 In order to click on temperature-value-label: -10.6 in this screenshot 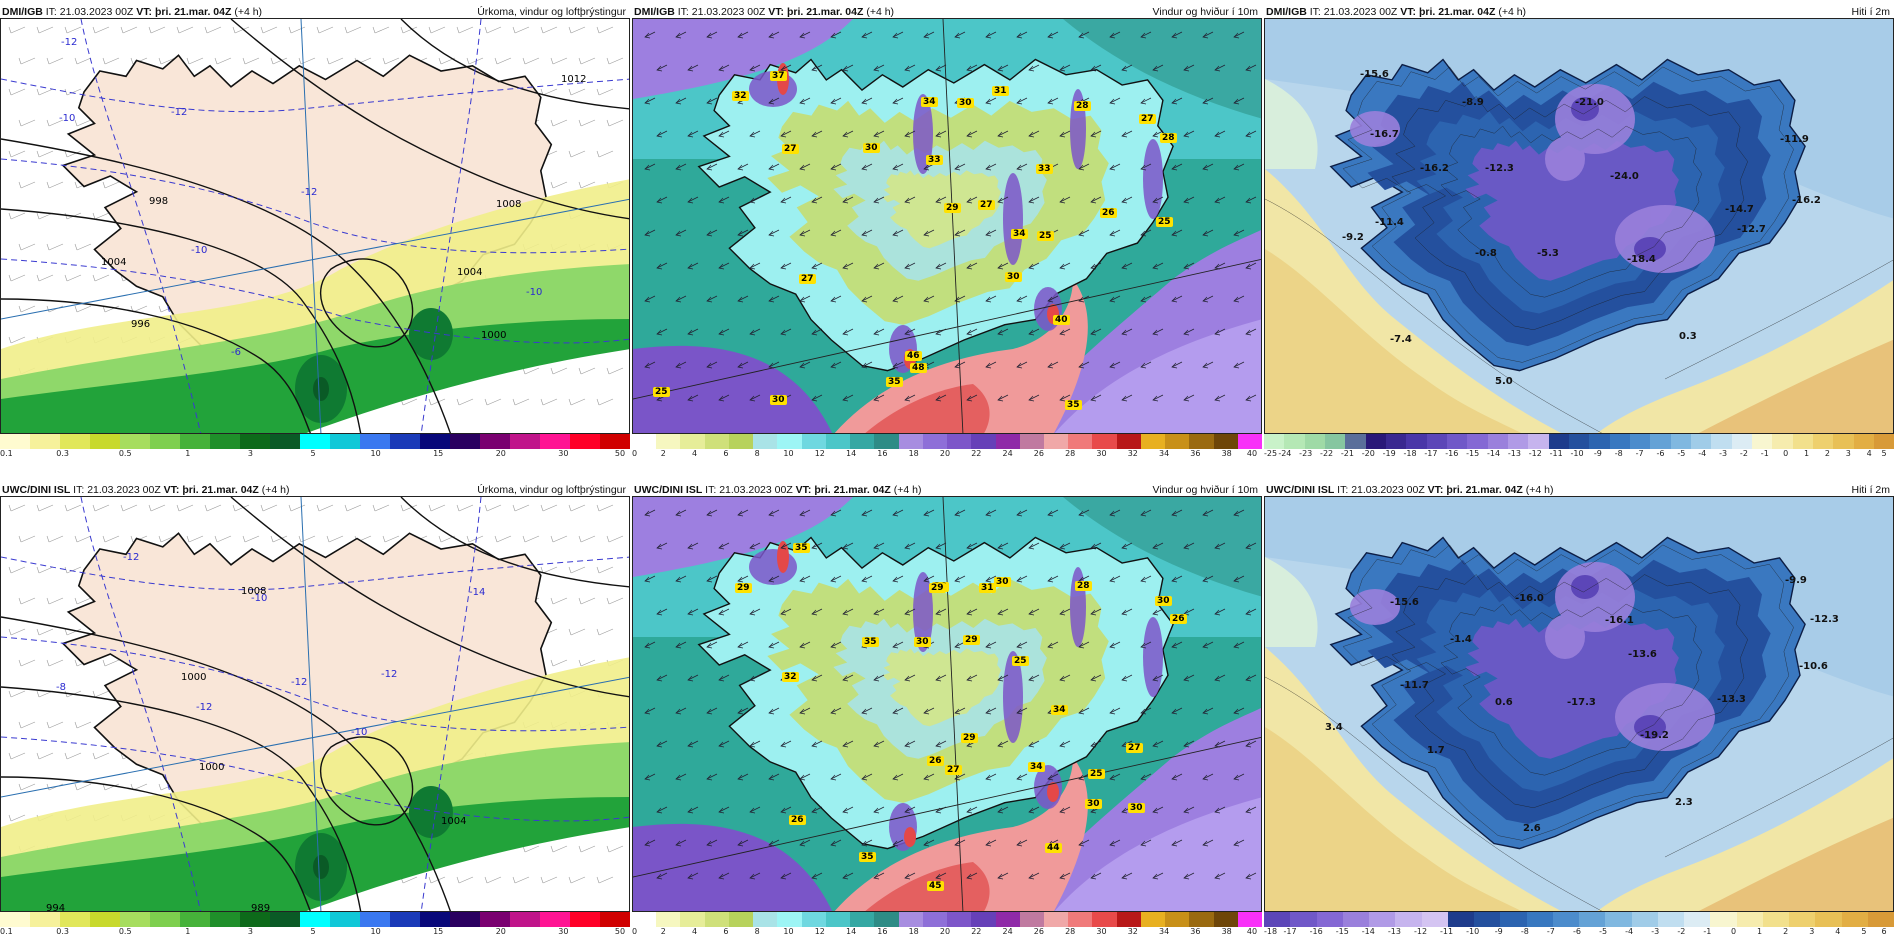, I will do `click(1813, 666)`.